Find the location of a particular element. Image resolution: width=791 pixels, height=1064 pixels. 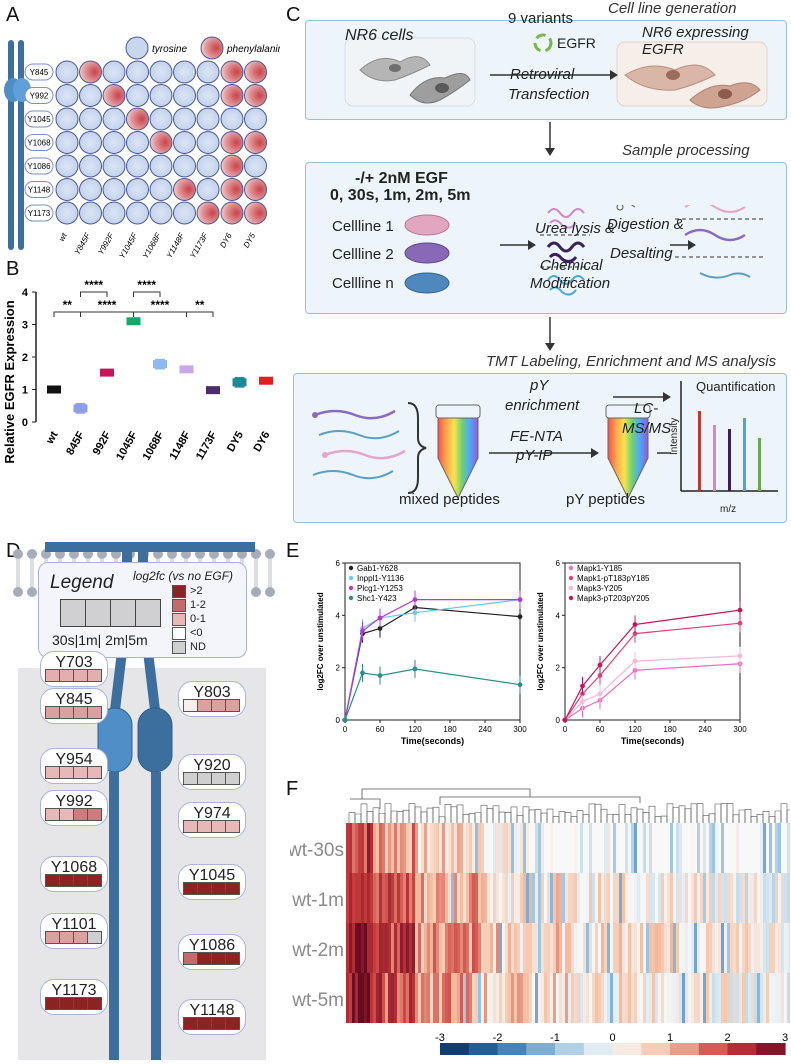

significance-label: **** is located at coordinates (160, 305).